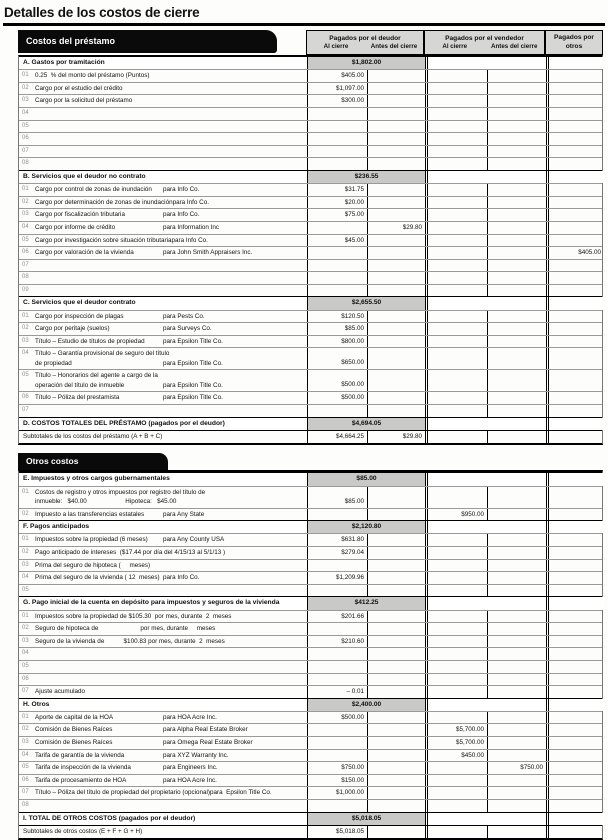  What do you see at coordinates (514, 46) in the screenshot?
I see `seller-before-closing-label: Antes del cierre` at bounding box center [514, 46].